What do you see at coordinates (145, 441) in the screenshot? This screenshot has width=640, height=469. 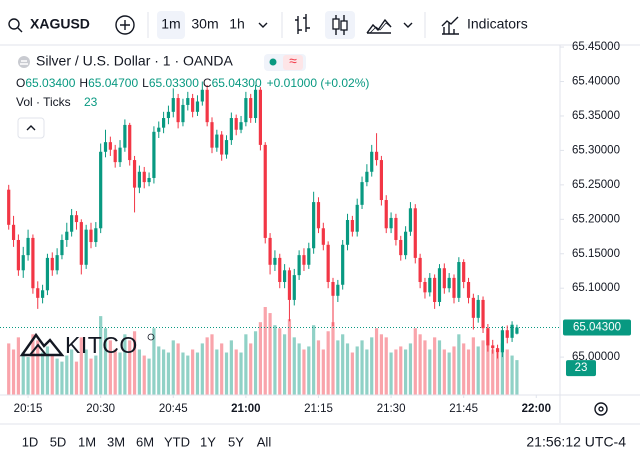 I see `range-button: 6M` at bounding box center [145, 441].